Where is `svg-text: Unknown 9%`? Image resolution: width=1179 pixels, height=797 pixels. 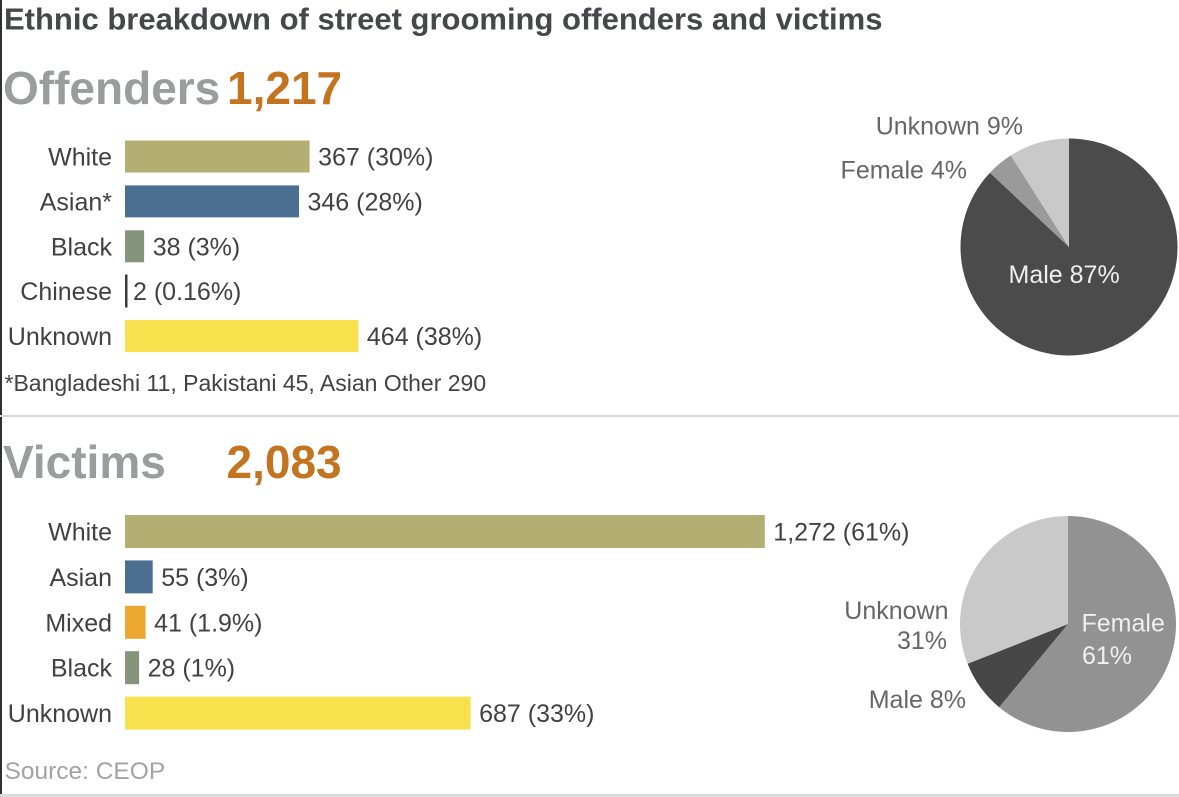
svg-text: Unknown 9% is located at coordinates (949, 127).